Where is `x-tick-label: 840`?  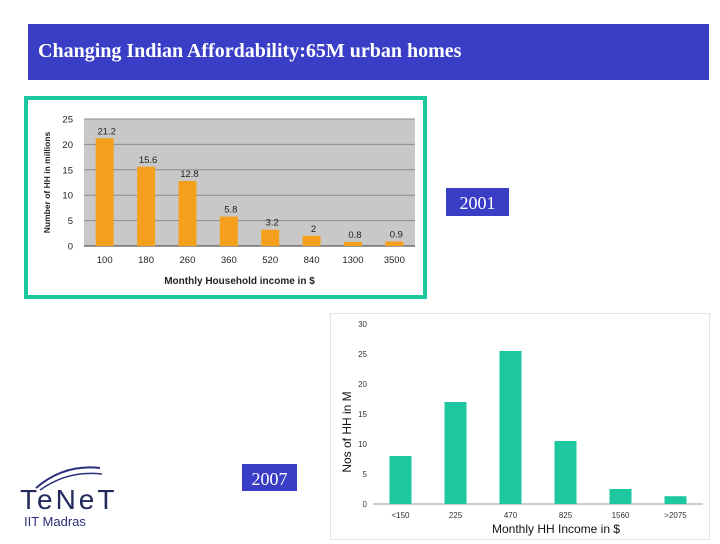 x-tick-label: 840 is located at coordinates (312, 260).